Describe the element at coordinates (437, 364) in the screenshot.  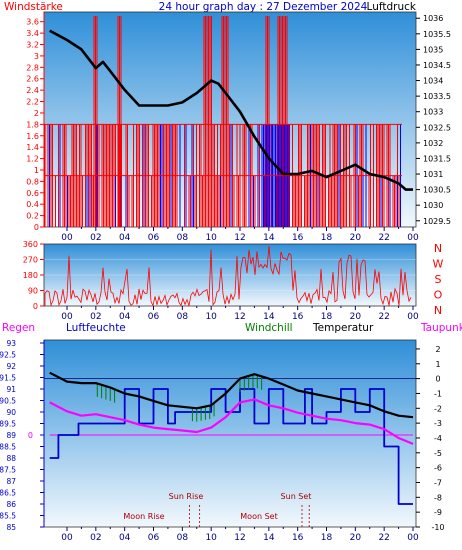
I see `temperature-tick-label: 1` at that location.